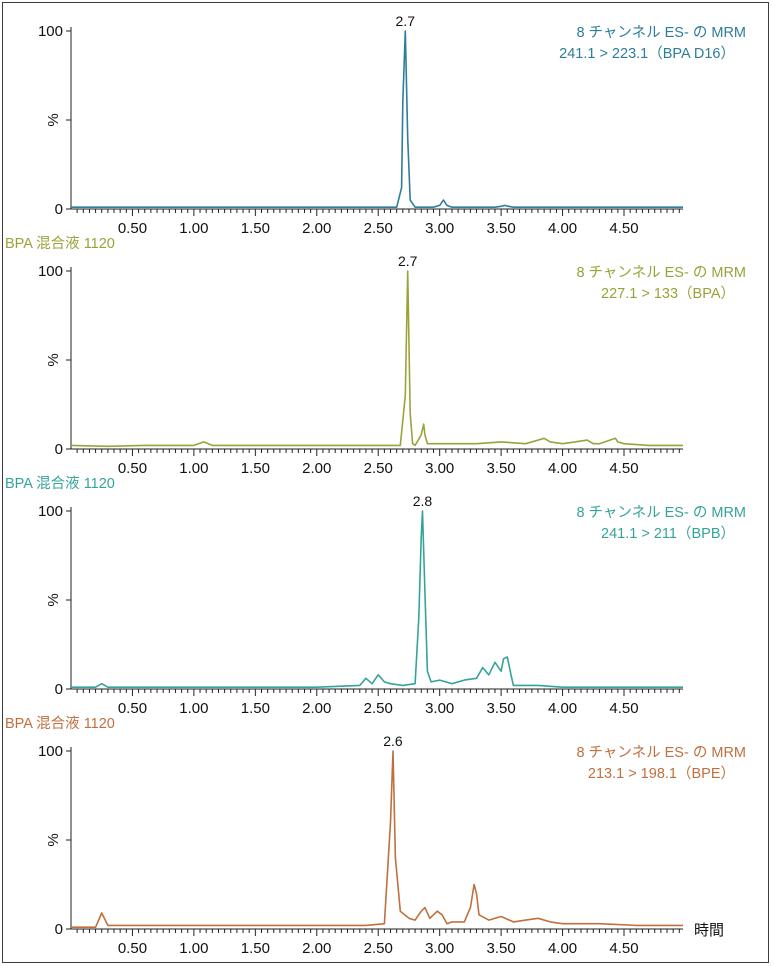 The image size is (774, 967). I want to click on transition-label: 241.1 > 211（BPB）, so click(668, 533).